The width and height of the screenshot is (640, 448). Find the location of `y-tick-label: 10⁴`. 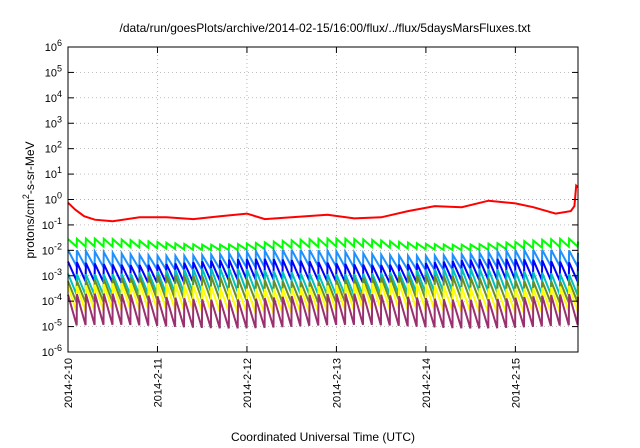

y-tick-label: 10⁴ is located at coordinates (53, 97).